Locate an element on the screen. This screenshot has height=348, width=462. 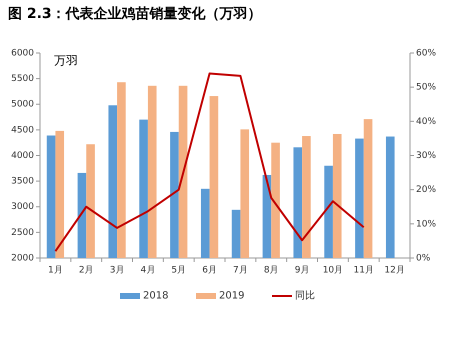
y-axis-title: 万羽 is located at coordinates (66, 60).